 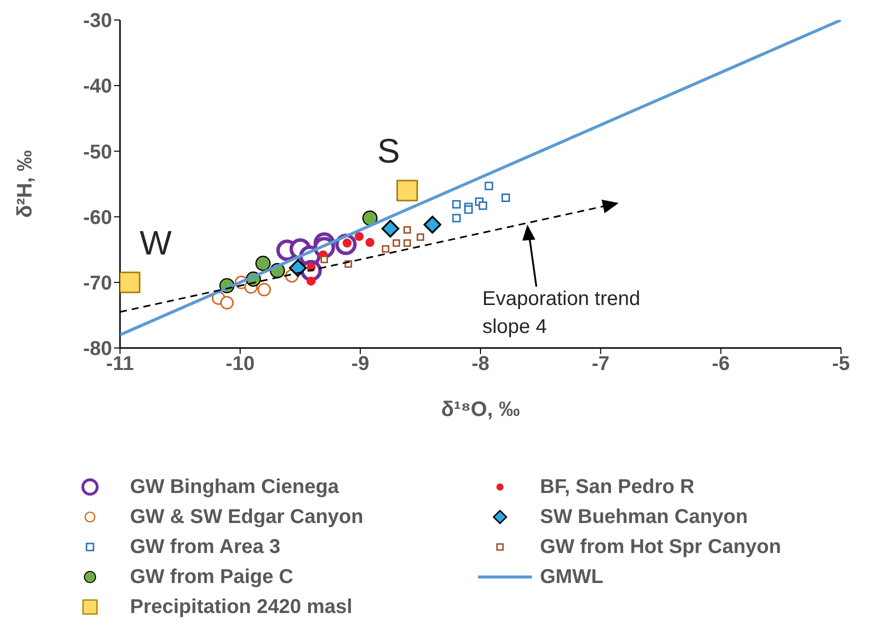 What do you see at coordinates (617, 487) in the screenshot?
I see `legend-label: BF, San Pedro R` at bounding box center [617, 487].